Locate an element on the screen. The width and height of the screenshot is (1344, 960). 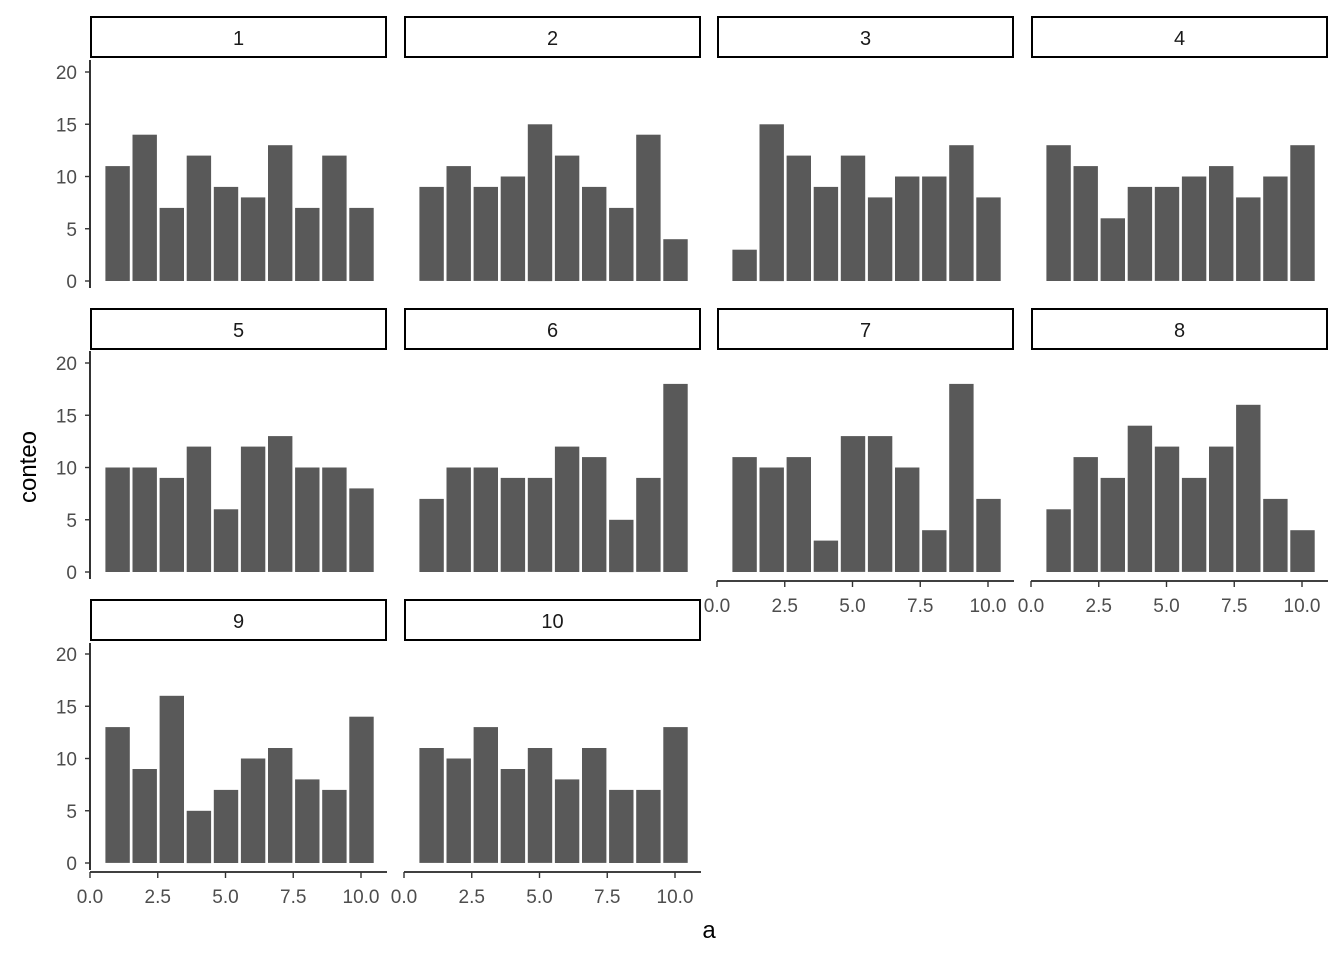
y-tick-label: 20 is located at coordinates (66, 364).